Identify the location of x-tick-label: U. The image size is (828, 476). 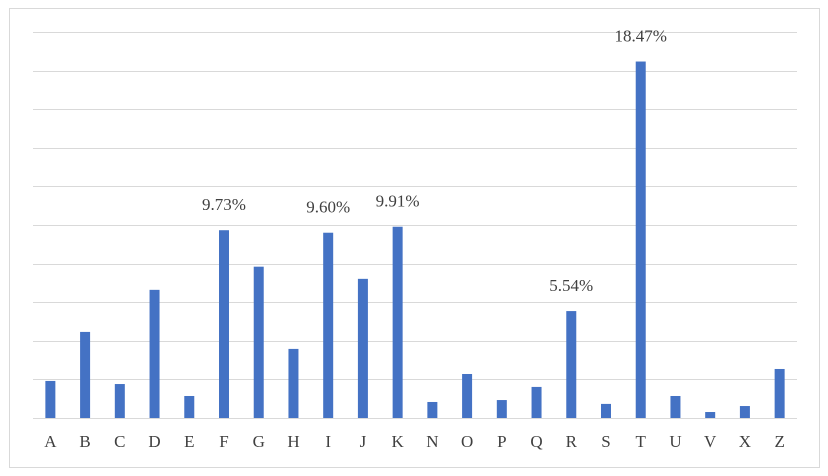
(675, 441).